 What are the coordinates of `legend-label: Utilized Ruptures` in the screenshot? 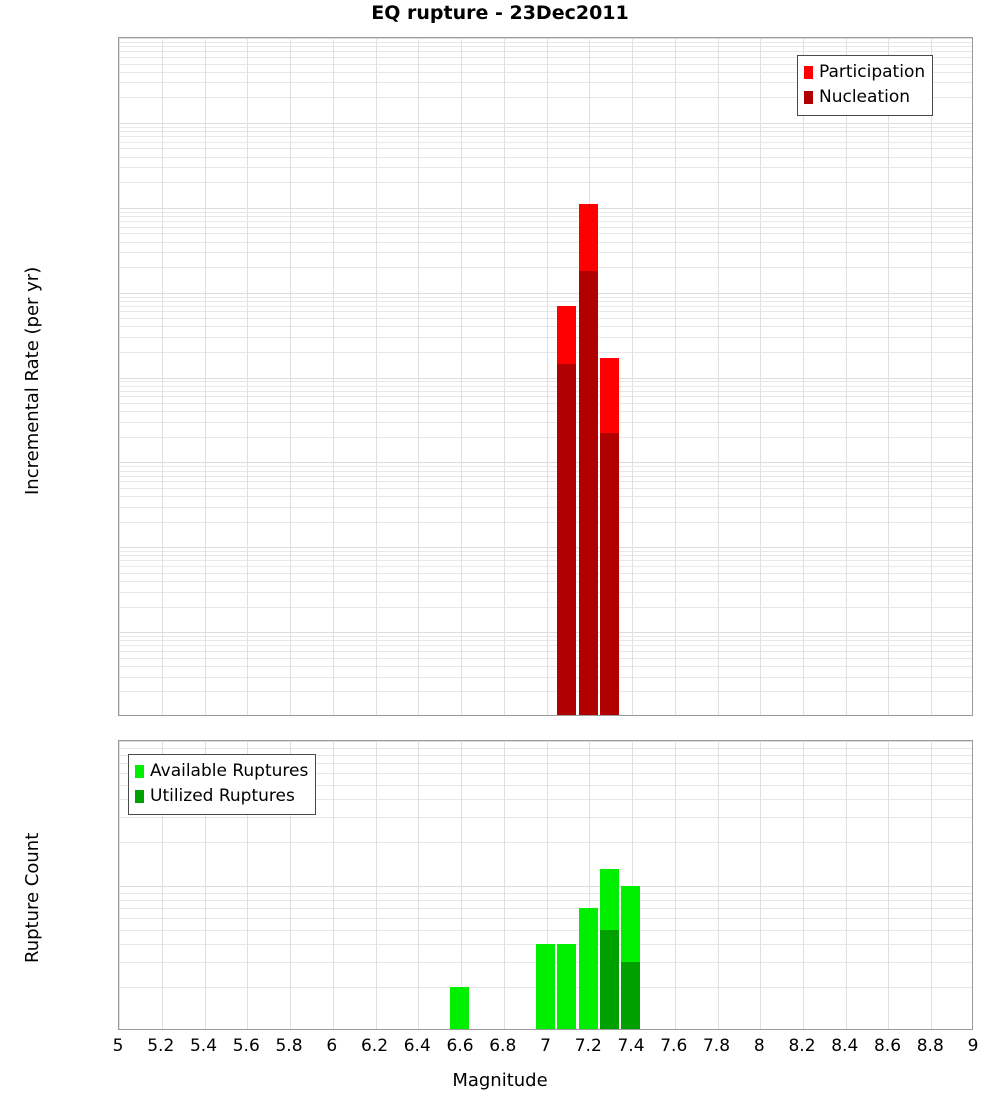 It's located at (222, 796).